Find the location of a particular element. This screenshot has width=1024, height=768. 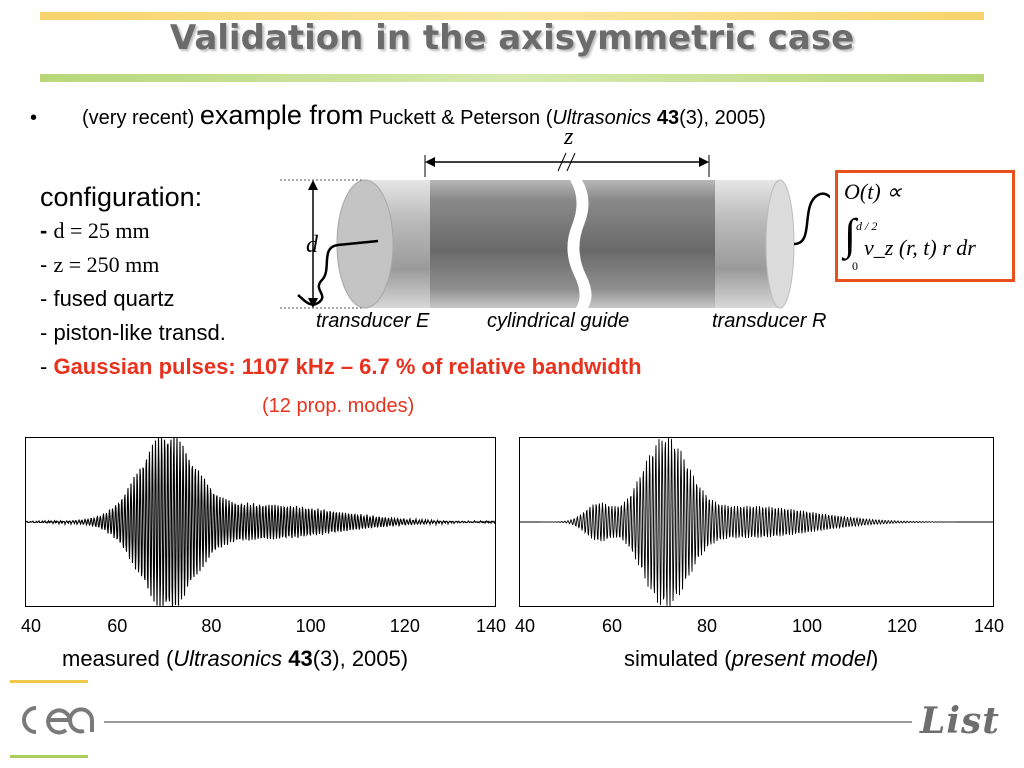

config-material: - fused quartz is located at coordinates (107, 298).